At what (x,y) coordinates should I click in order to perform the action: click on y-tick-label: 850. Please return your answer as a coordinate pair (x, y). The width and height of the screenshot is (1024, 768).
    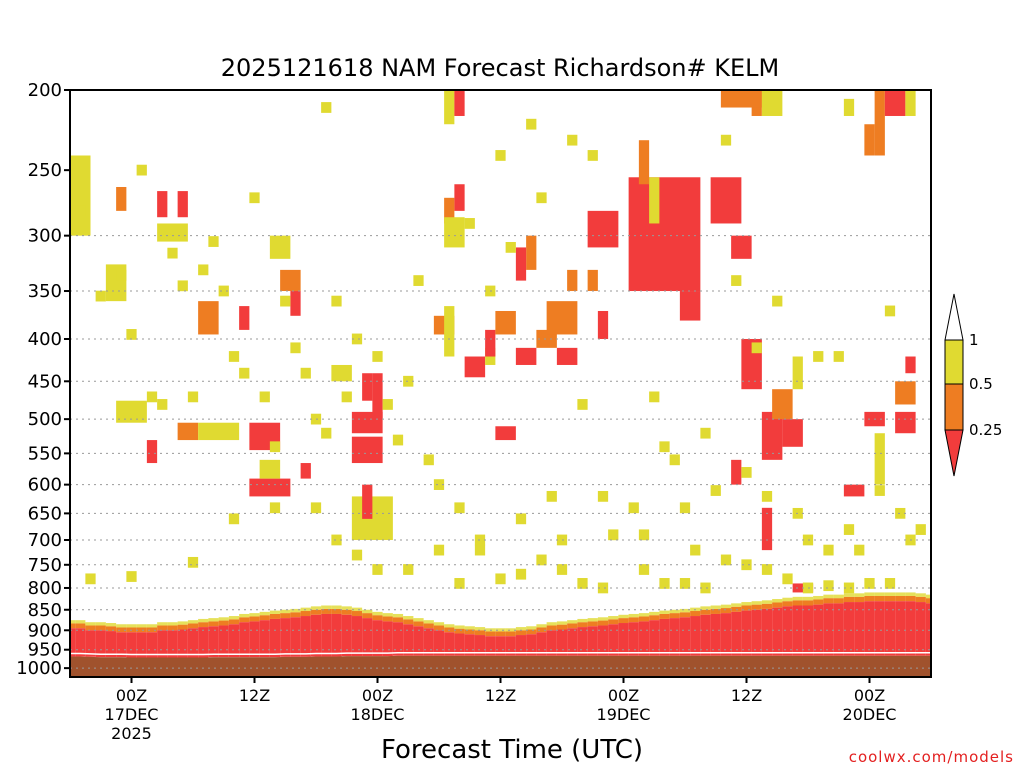
    Looking at the image, I should click on (45, 610).